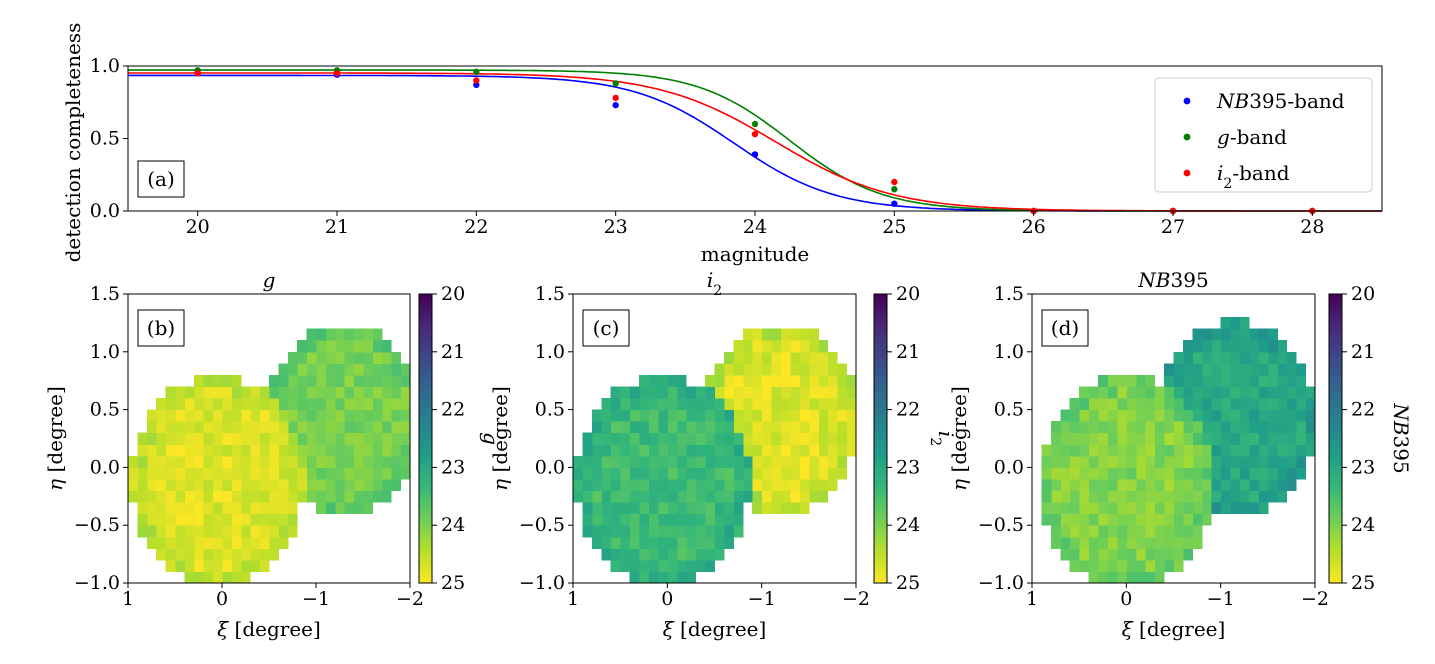 Image resolution: width=1435 pixels, height=664 pixels. What do you see at coordinates (1280, 101) in the screenshot?
I see `legend-label-nb395: NB395-band` at bounding box center [1280, 101].